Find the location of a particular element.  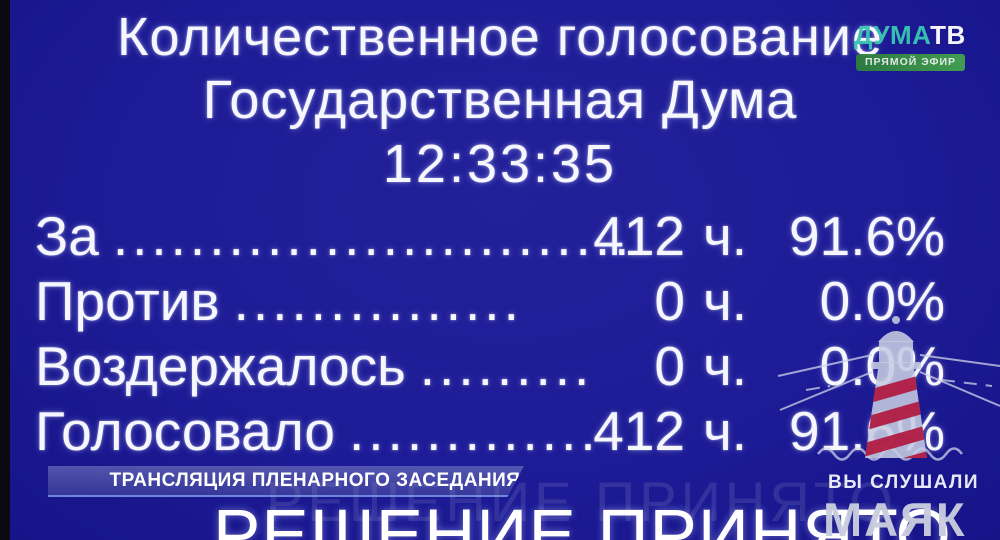

broadcast-caption-bar: ТРАНСЛЯЦИЯ ПЛЕНАРНОГО ЗАСЕДАНИЯ is located at coordinates (286, 481).